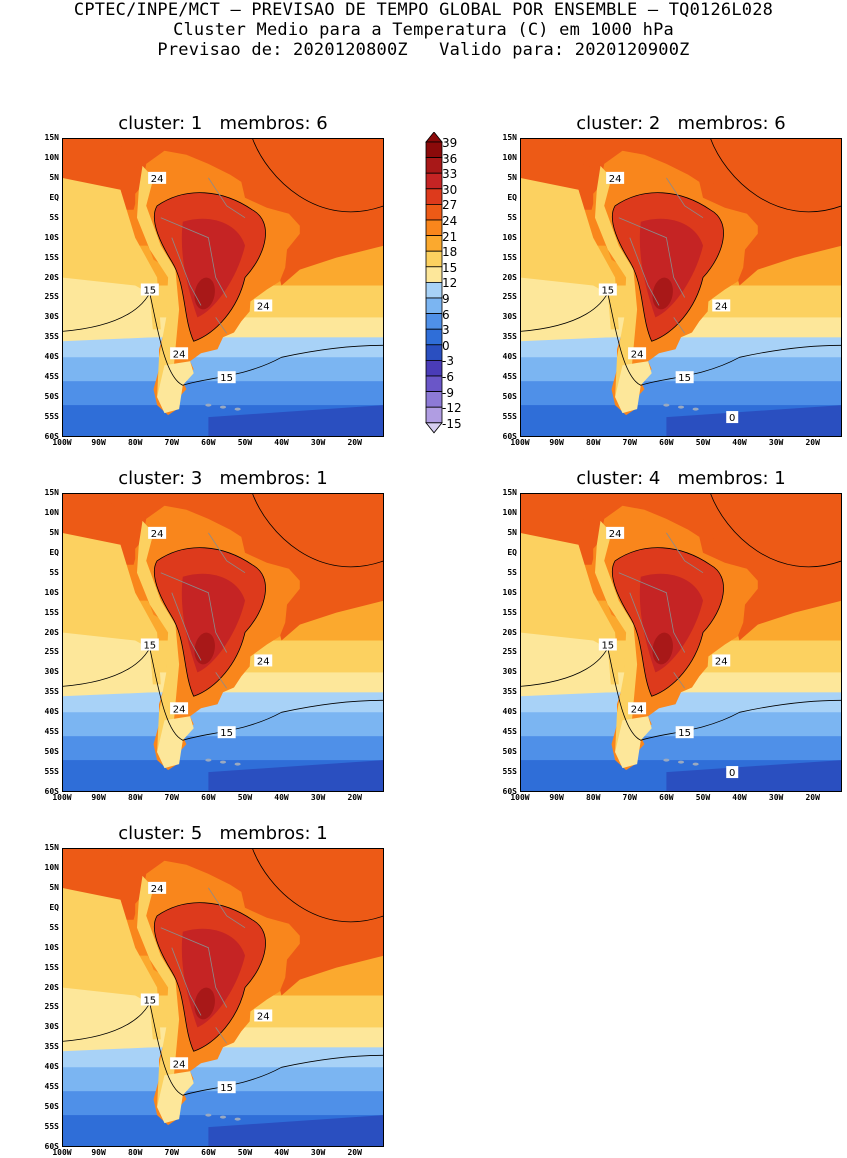 The width and height of the screenshot is (847, 1158). I want to click on colorbar-label: 21, so click(450, 236).